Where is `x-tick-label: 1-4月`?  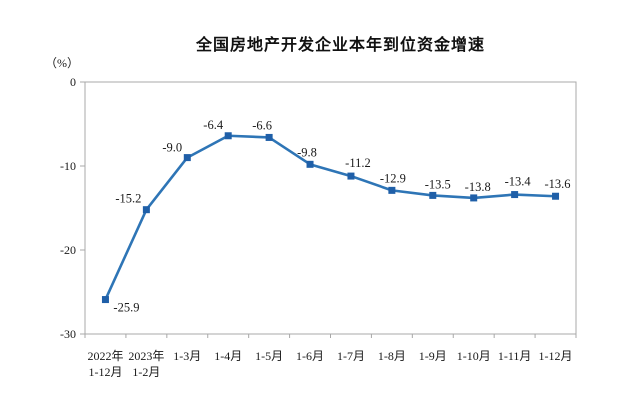 x-tick-label: 1-4月 is located at coordinates (228, 356).